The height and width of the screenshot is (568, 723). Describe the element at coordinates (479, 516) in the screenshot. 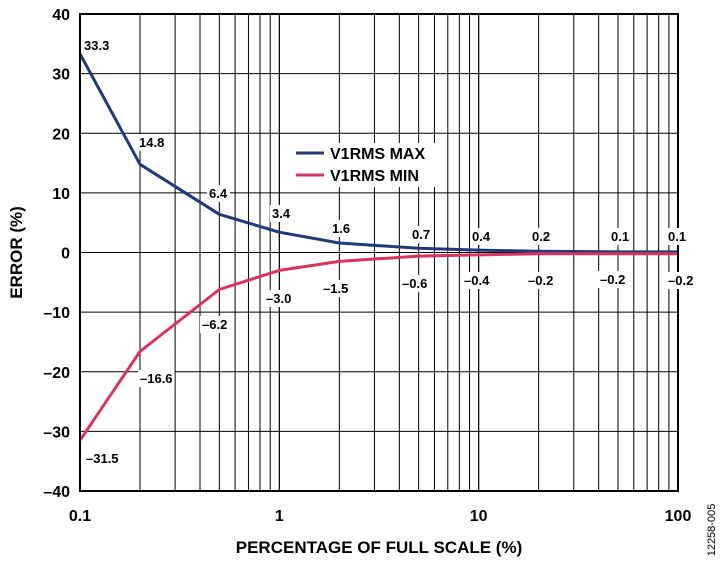

I see `x-tick-label: 10` at that location.